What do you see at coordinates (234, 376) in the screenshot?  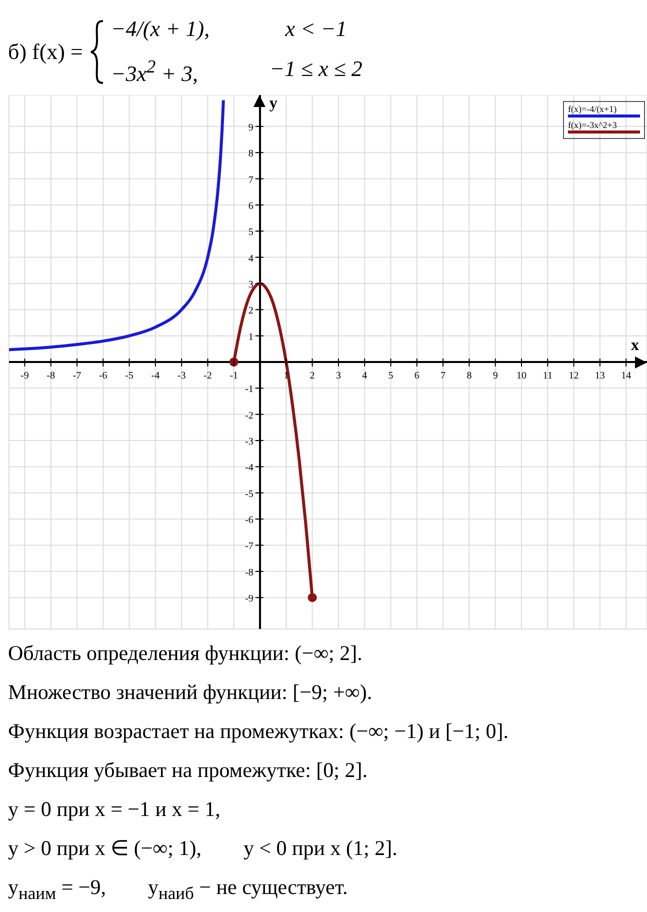 I see `x-tick-label: -1` at bounding box center [234, 376].